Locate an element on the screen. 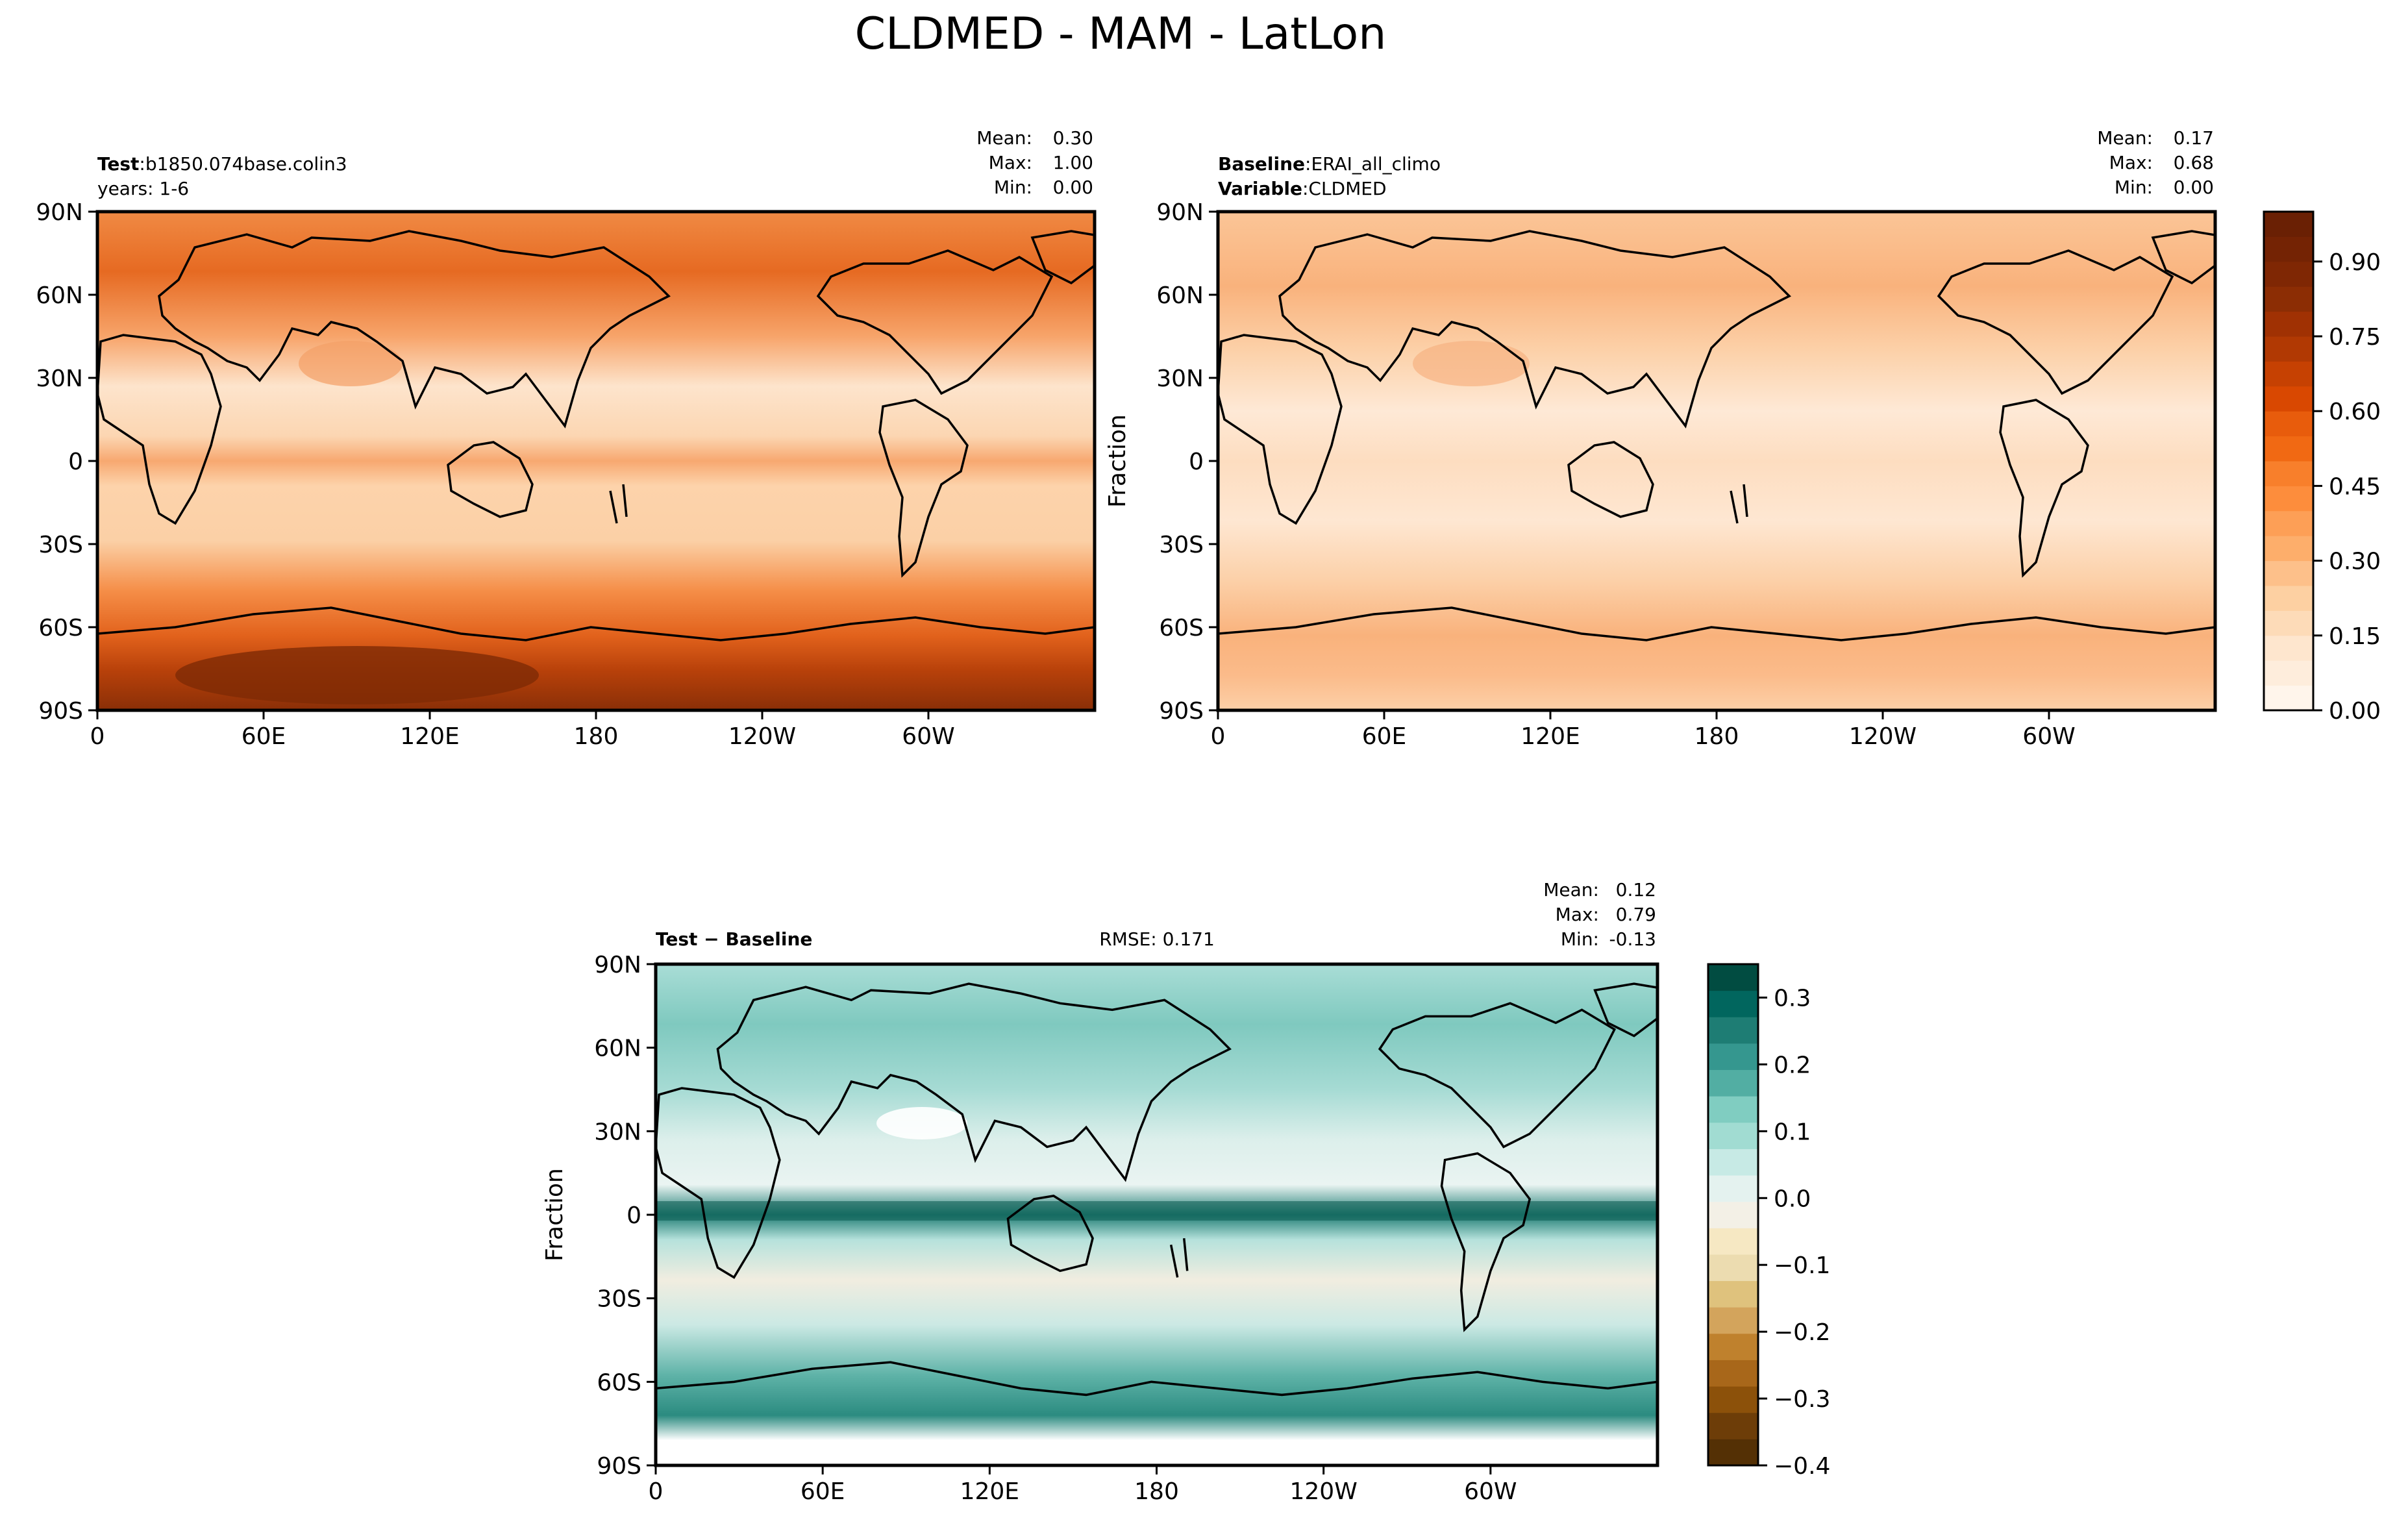 The image size is (2408, 1529). colorbar-bottom-tick-label: −0.2 is located at coordinates (1802, 1332).